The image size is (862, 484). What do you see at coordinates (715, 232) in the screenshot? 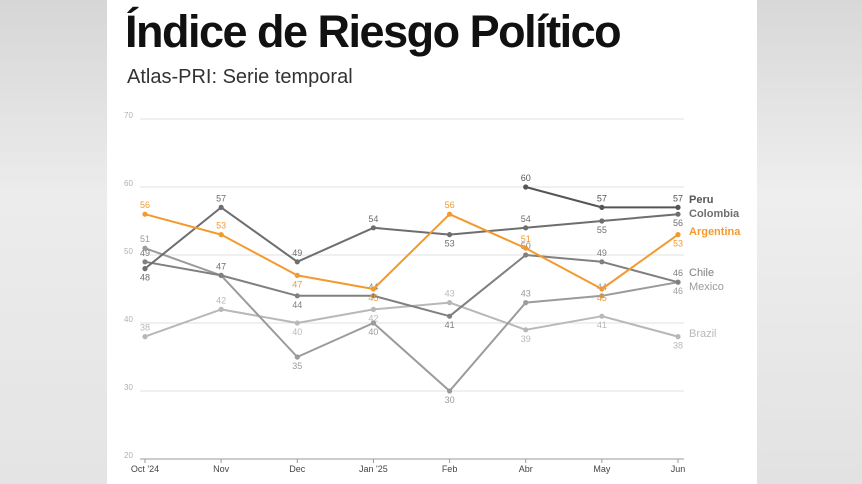
I see `series-label-argentina: Argentina` at bounding box center [715, 232].